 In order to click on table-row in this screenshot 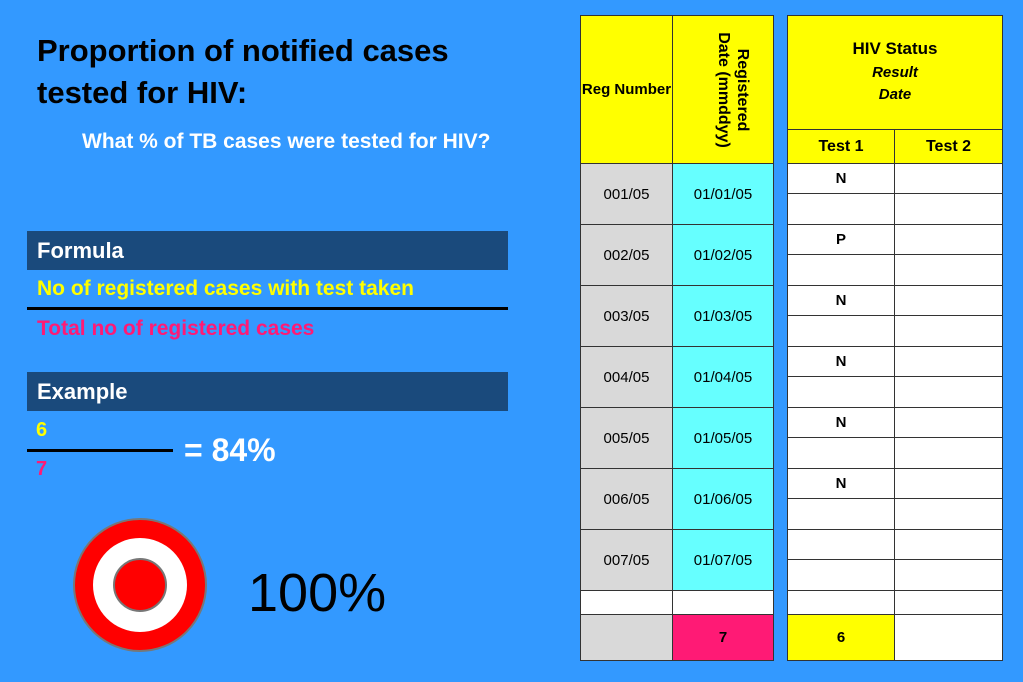, I will do `click(677, 602)`.